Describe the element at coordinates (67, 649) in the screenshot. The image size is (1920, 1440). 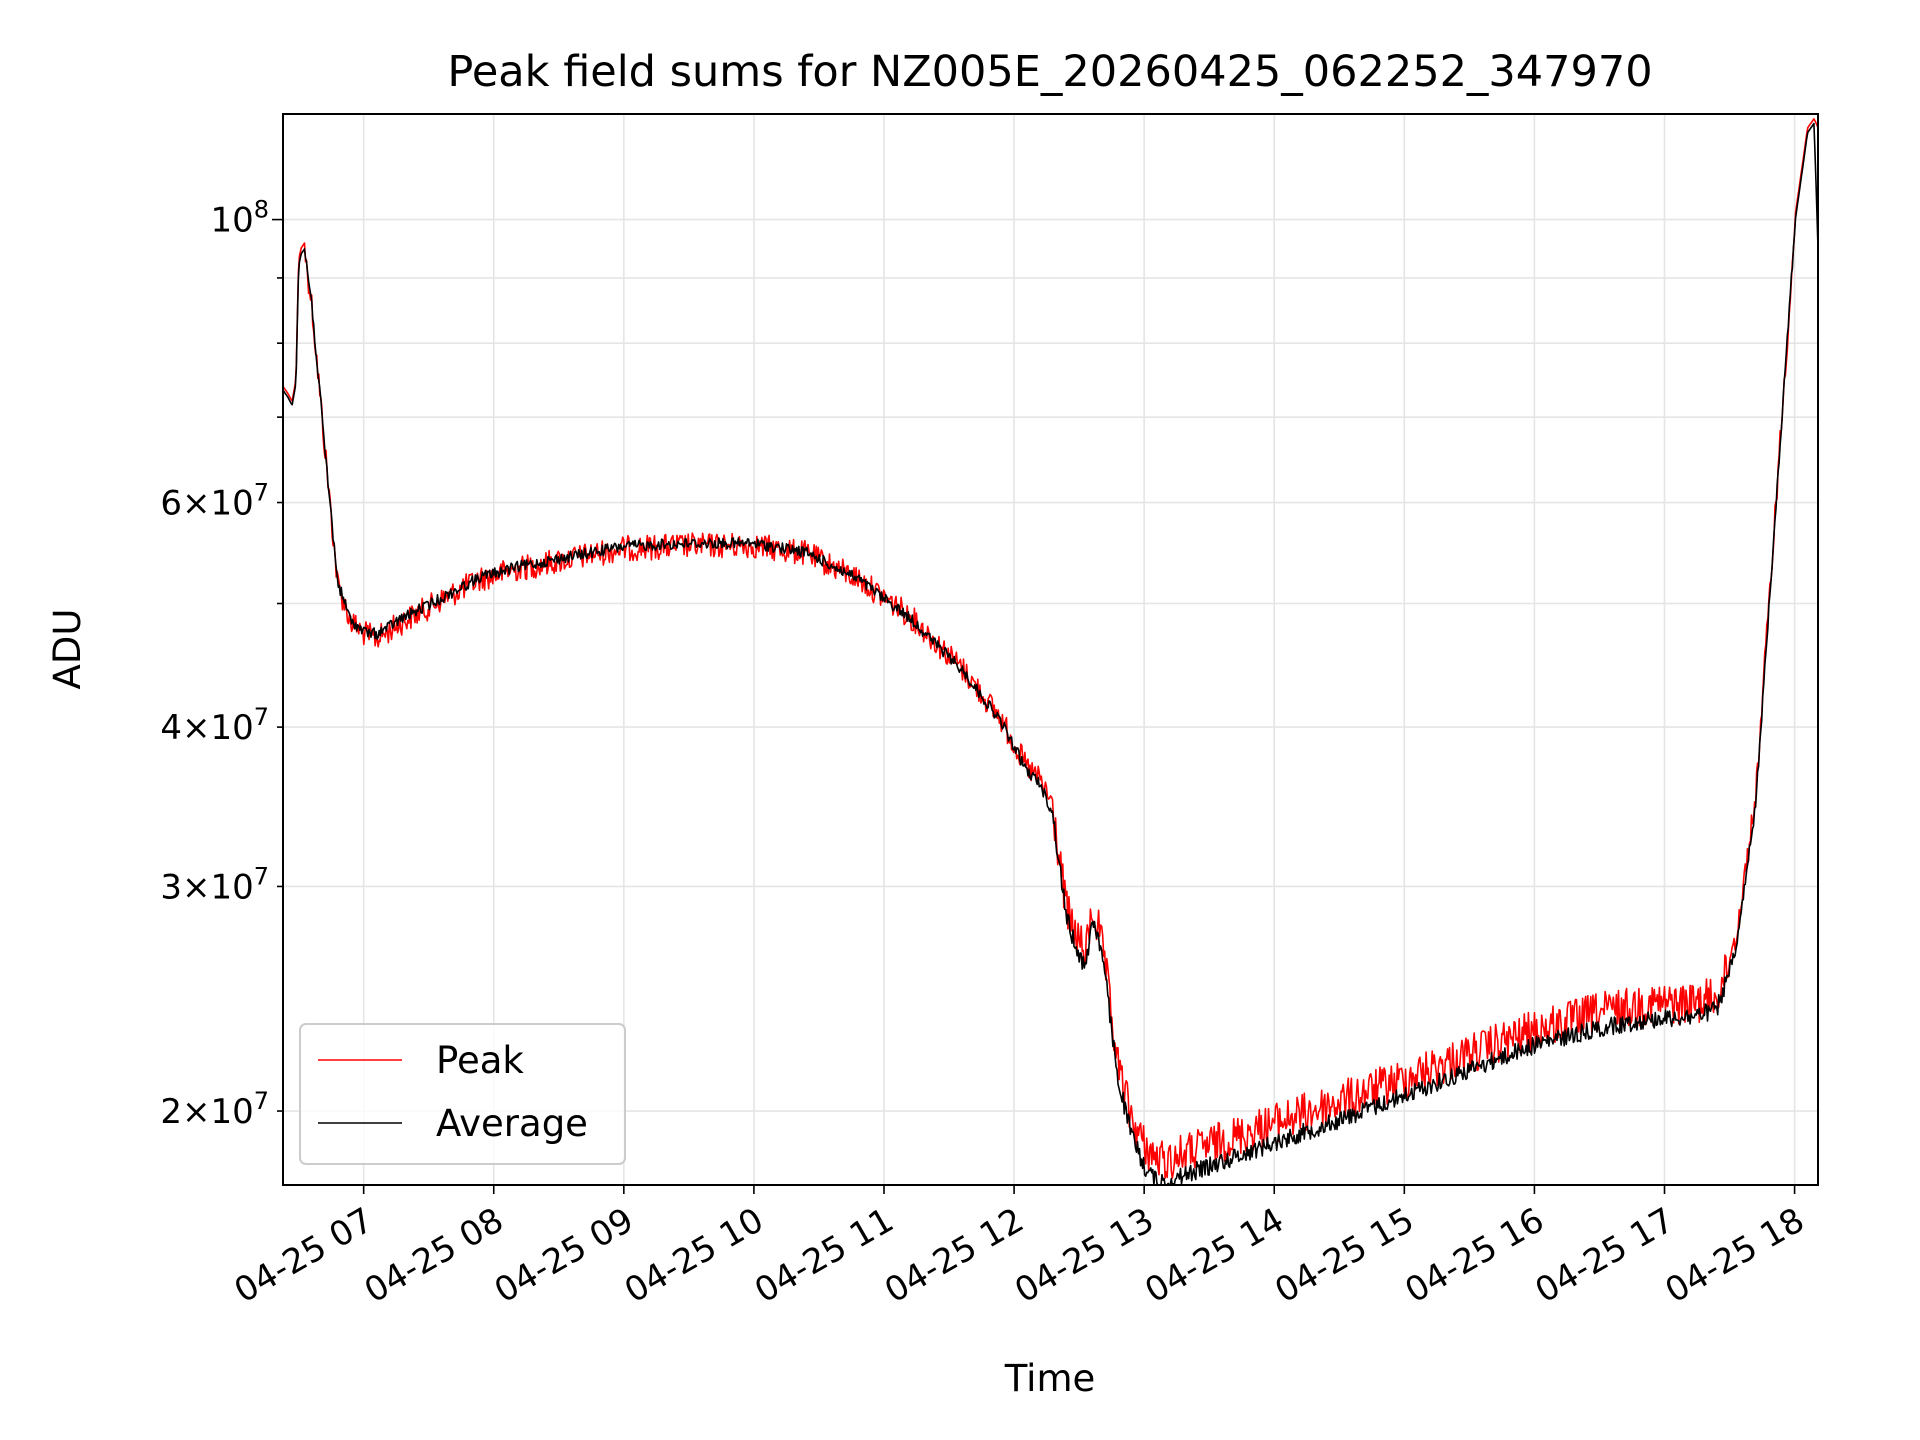
I see `y-axis-label: ADU` at that location.